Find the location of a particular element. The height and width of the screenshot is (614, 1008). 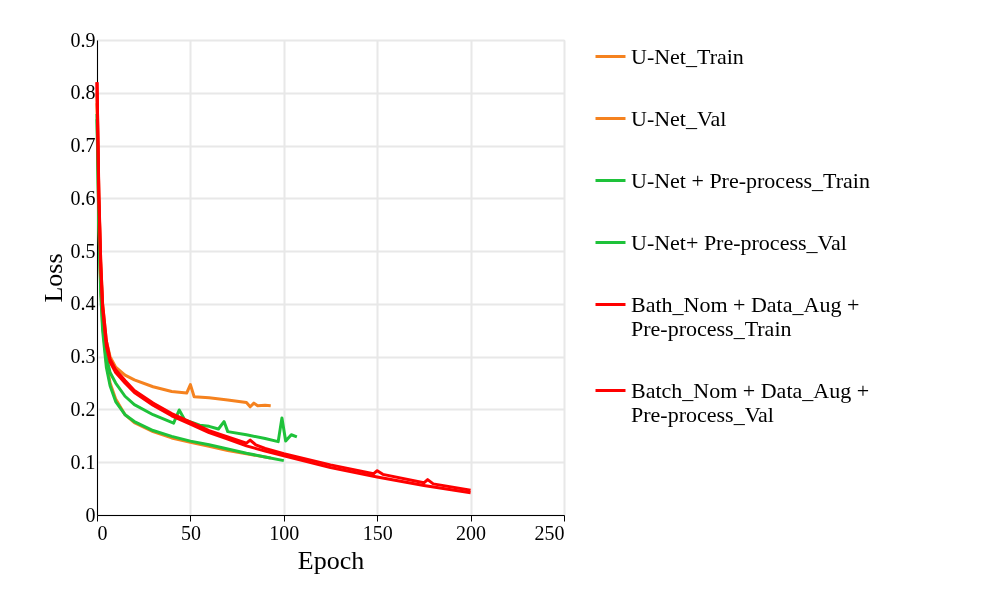

x-tick-label: 200 is located at coordinates (471, 532).